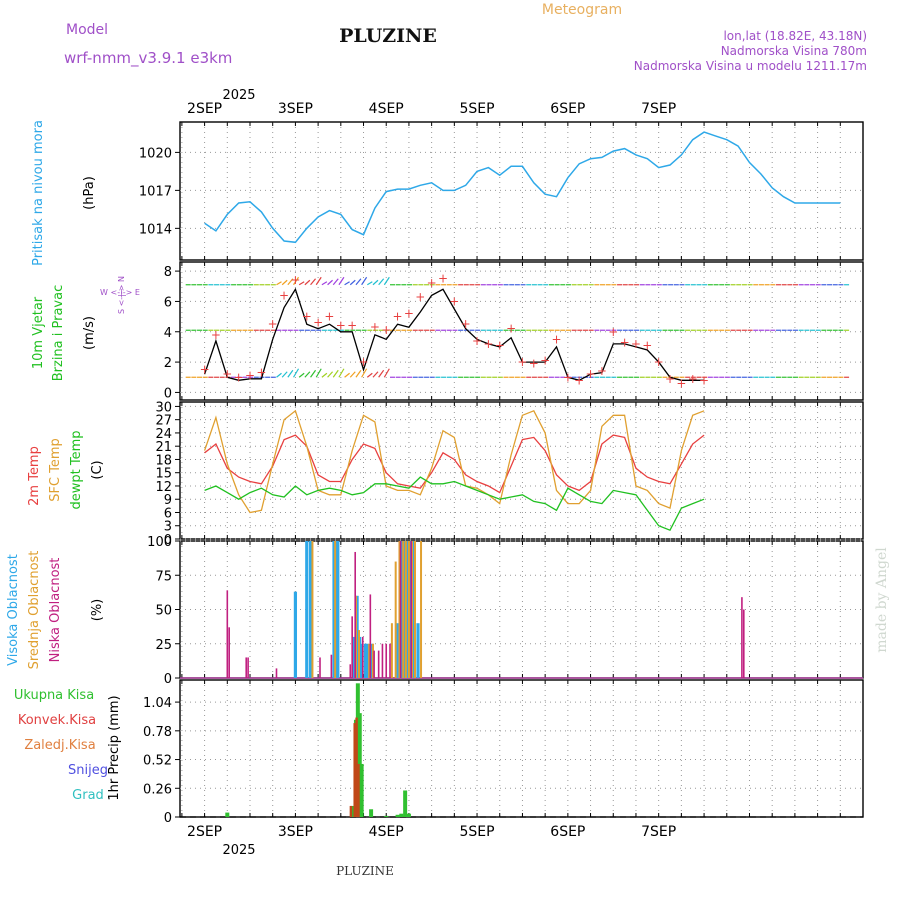 This screenshot has width=900, height=904. Describe the element at coordinates (658, 832) in the screenshot. I see `bottom-date-label: 7SEP` at that location.